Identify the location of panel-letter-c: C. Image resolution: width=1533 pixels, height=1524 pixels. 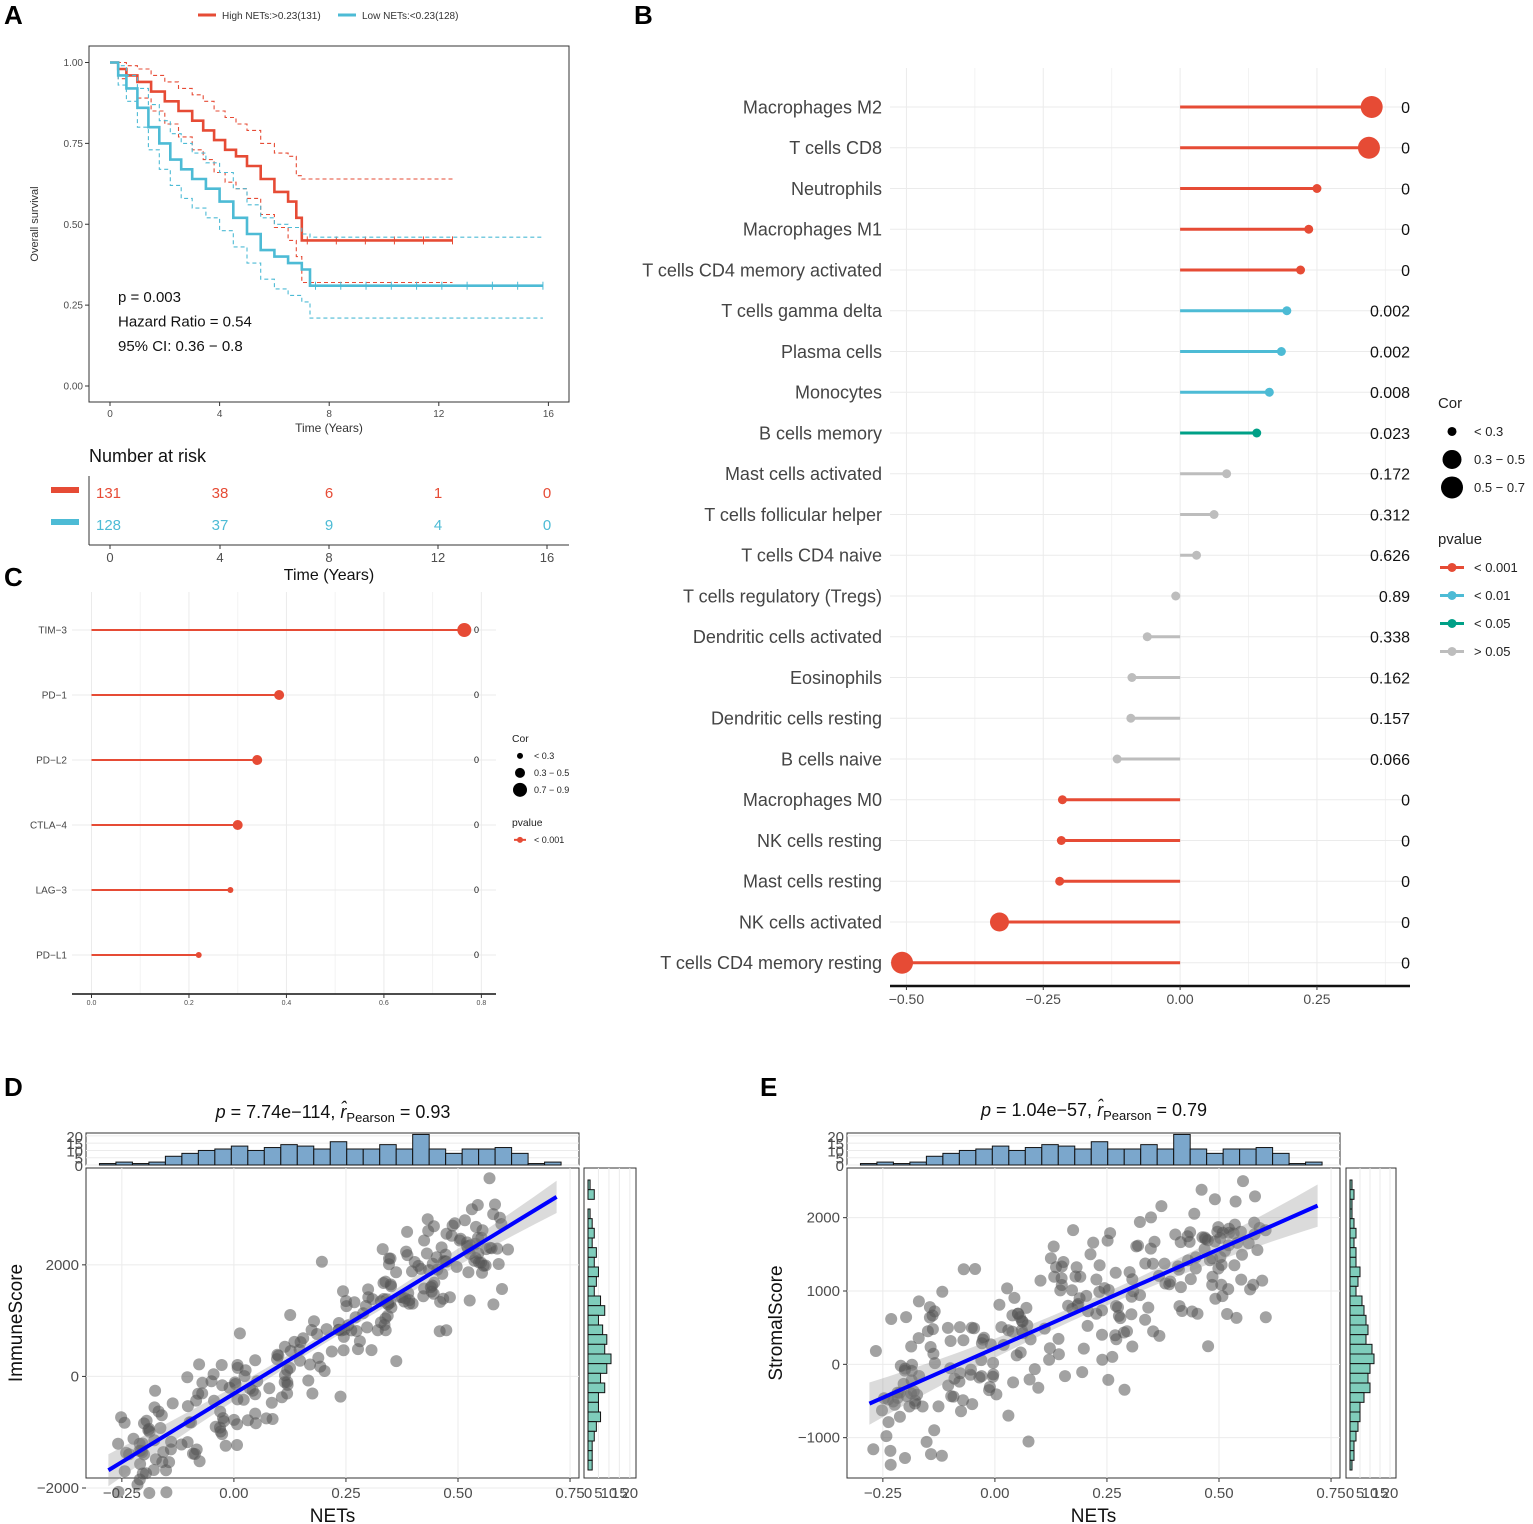
(13, 577).